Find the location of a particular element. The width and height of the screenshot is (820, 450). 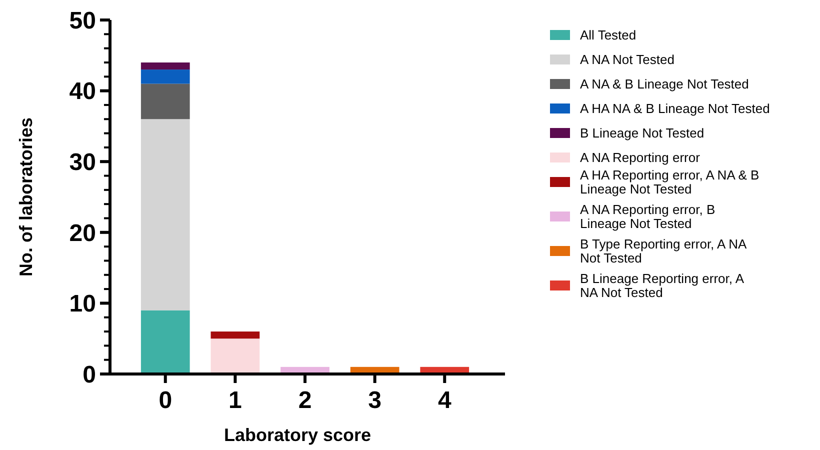

legend-label: B Type Reporting error, A NA Not Tested is located at coordinates (664, 251).